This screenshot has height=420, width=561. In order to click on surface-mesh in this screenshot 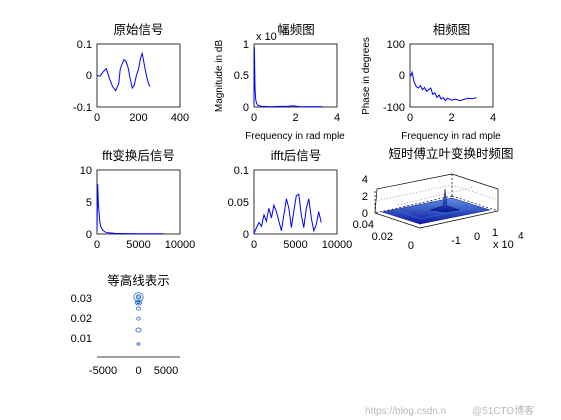, I will do `click(435, 210)`.